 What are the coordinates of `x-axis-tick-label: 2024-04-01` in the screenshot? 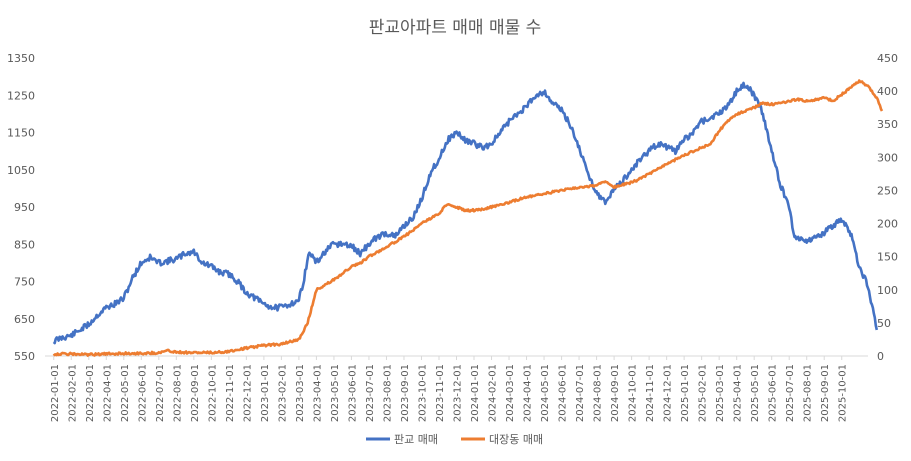 It's located at (528, 393).